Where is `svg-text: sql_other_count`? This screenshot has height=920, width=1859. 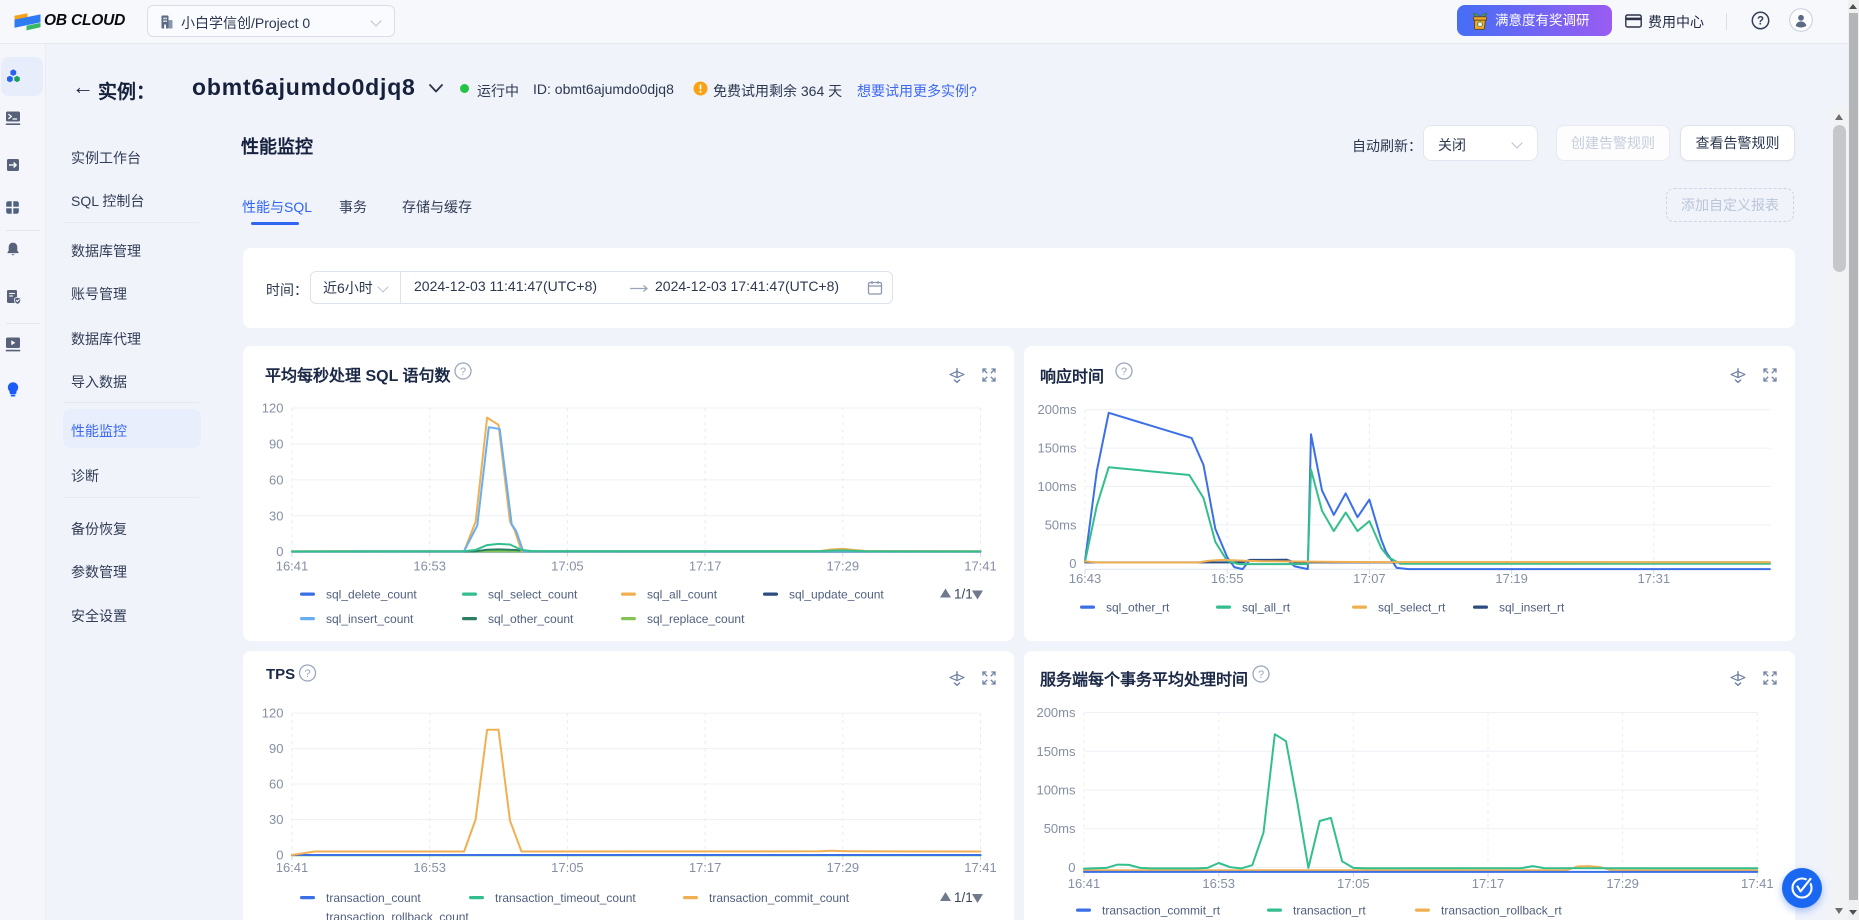 svg-text: sql_other_count is located at coordinates (531, 619).